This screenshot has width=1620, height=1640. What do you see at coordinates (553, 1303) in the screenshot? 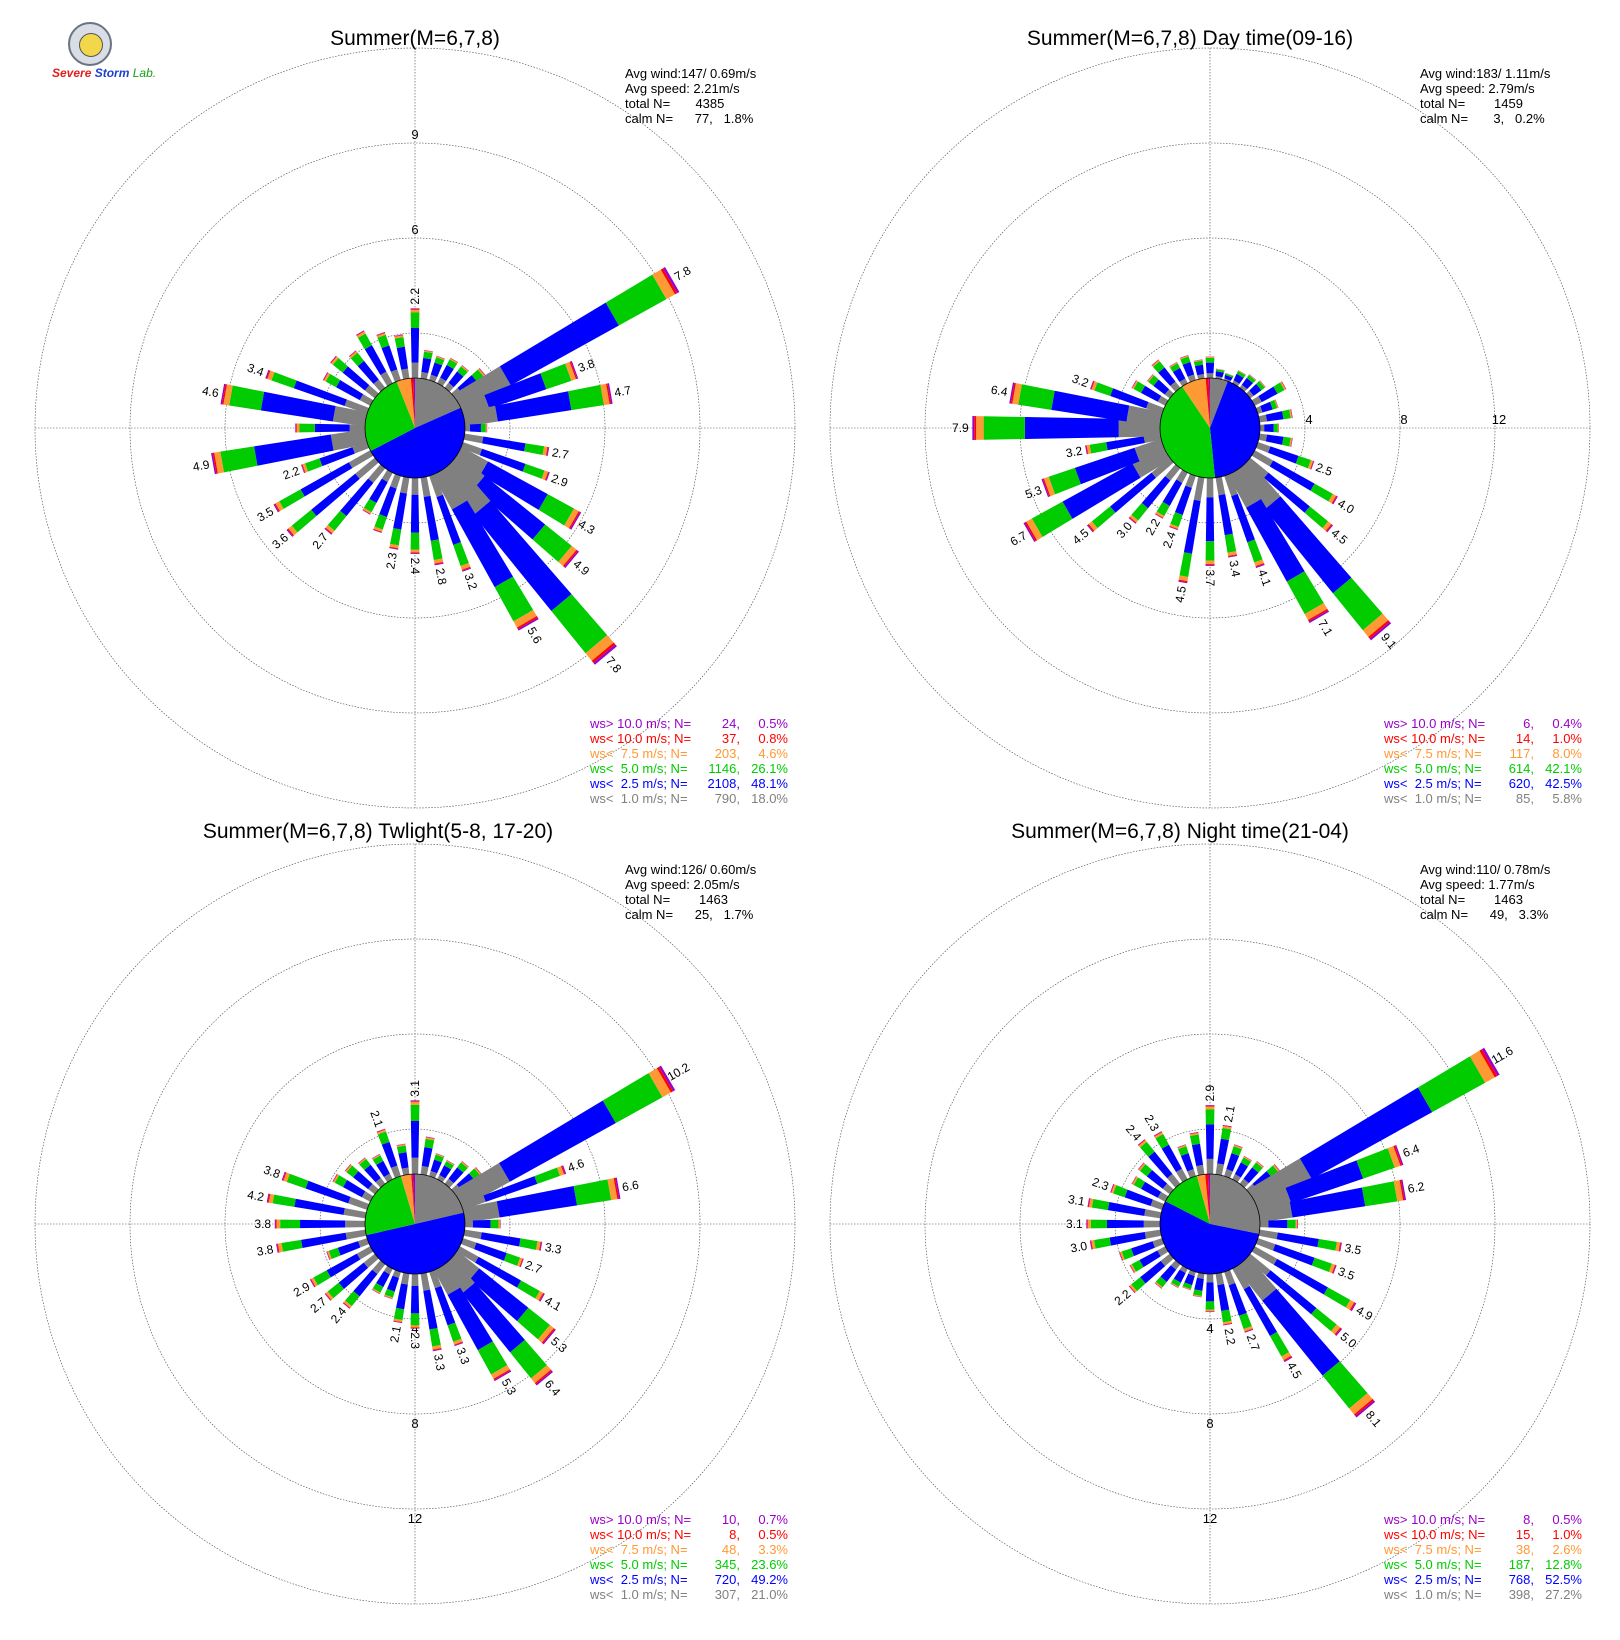
I see `direction-value-label: 4.1` at bounding box center [553, 1303].